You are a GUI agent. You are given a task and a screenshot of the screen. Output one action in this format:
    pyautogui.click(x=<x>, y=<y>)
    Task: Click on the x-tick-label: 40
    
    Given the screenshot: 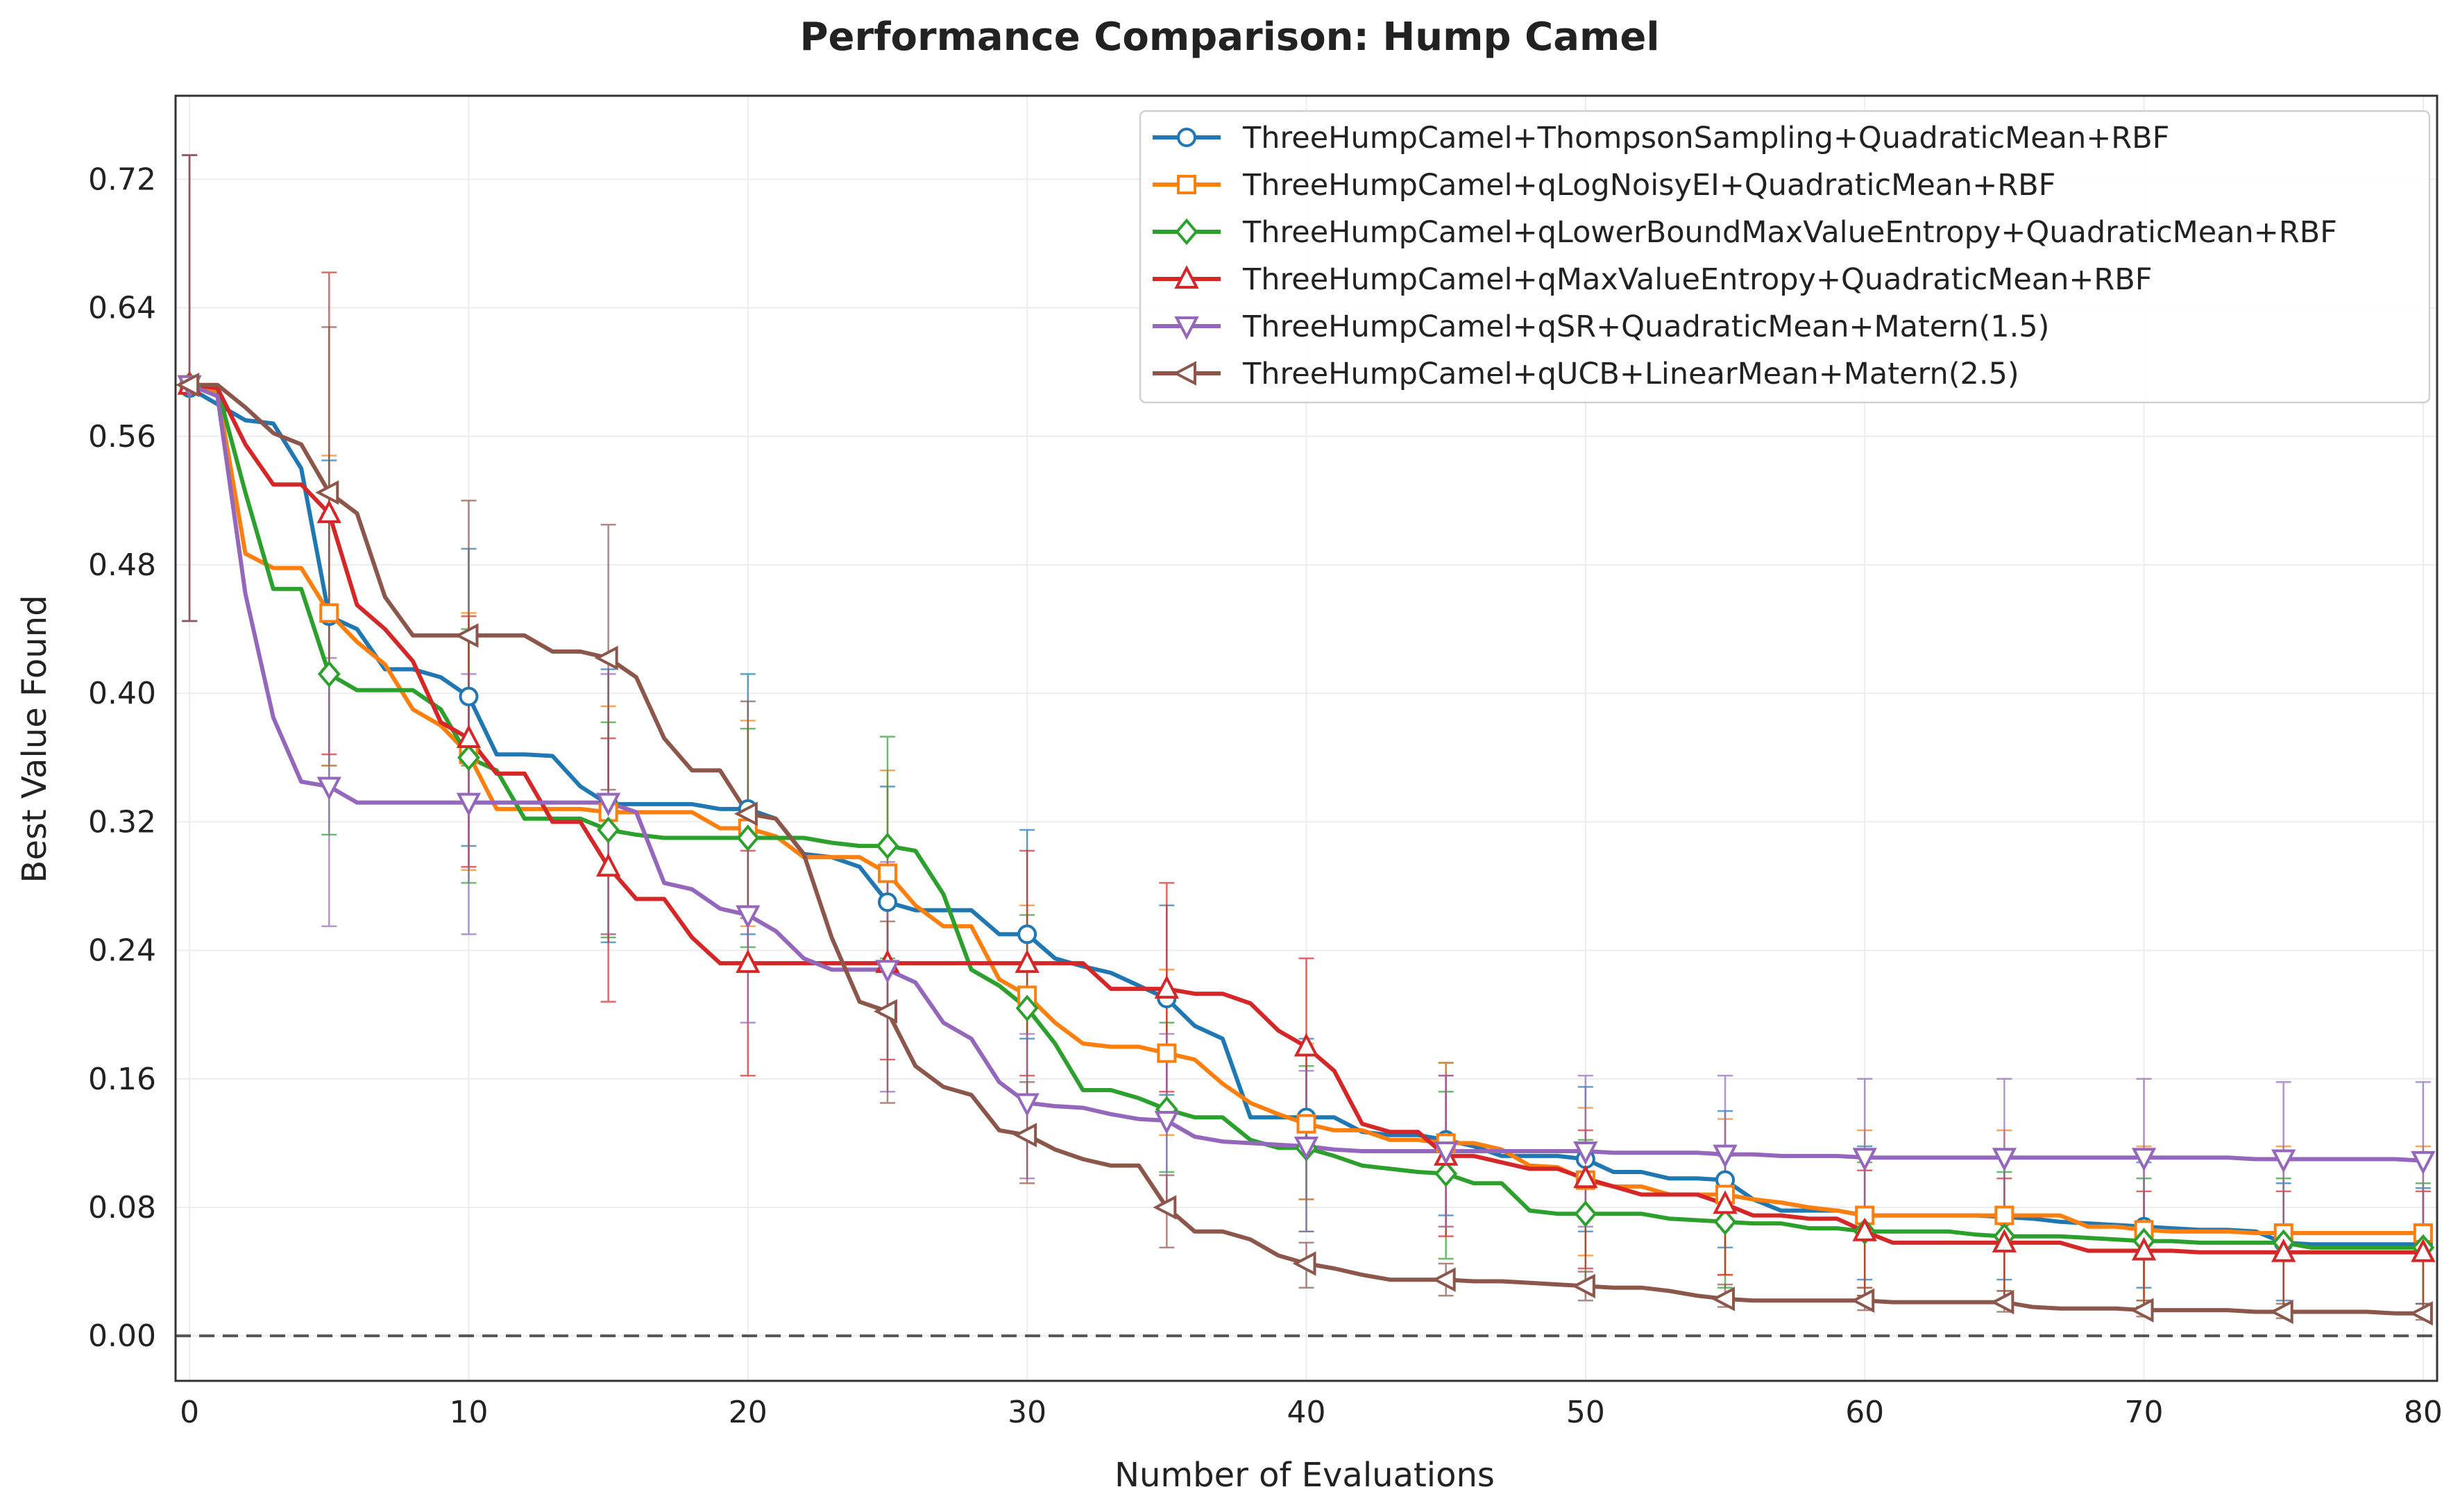 What is the action you would take?
    pyautogui.click(x=1307, y=1412)
    